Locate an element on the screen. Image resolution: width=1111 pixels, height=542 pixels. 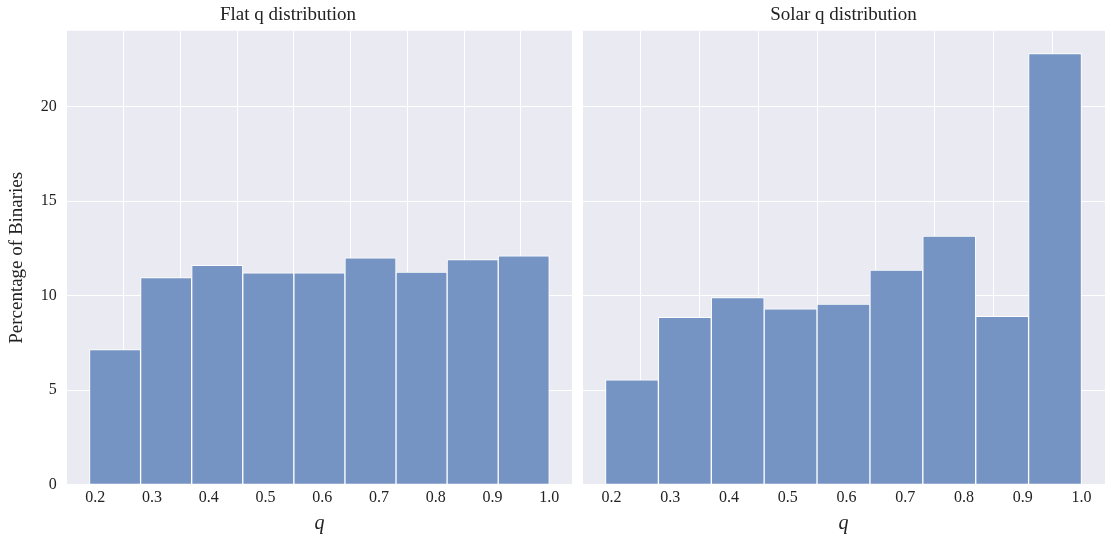
y-tick-label: 5 is located at coordinates (52, 389).